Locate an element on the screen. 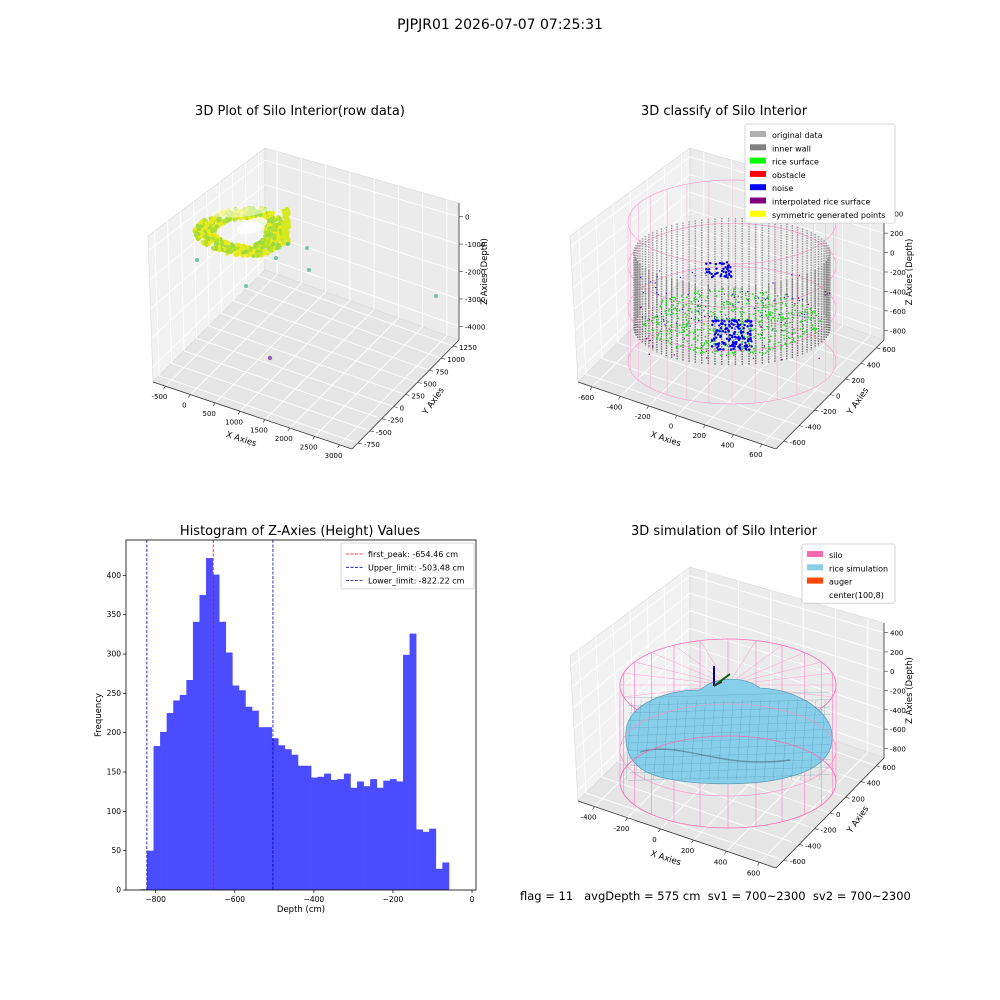  legend-swatch is located at coordinates (815, 580).